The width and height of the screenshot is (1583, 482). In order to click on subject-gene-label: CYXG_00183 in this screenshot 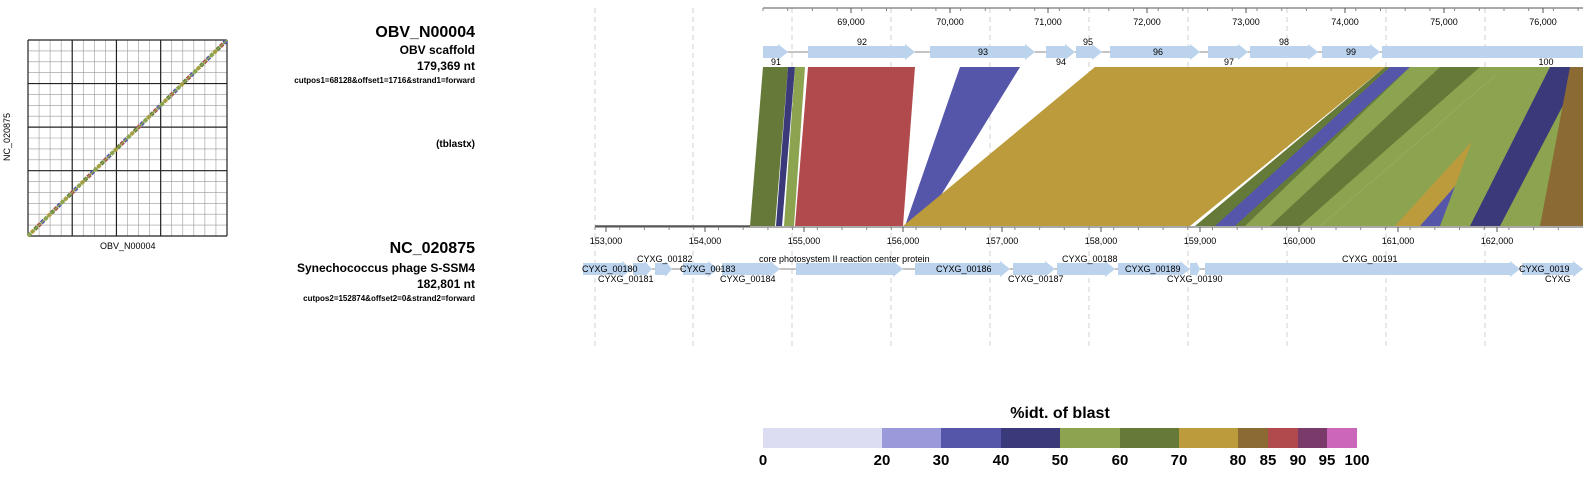, I will do `click(708, 269)`.